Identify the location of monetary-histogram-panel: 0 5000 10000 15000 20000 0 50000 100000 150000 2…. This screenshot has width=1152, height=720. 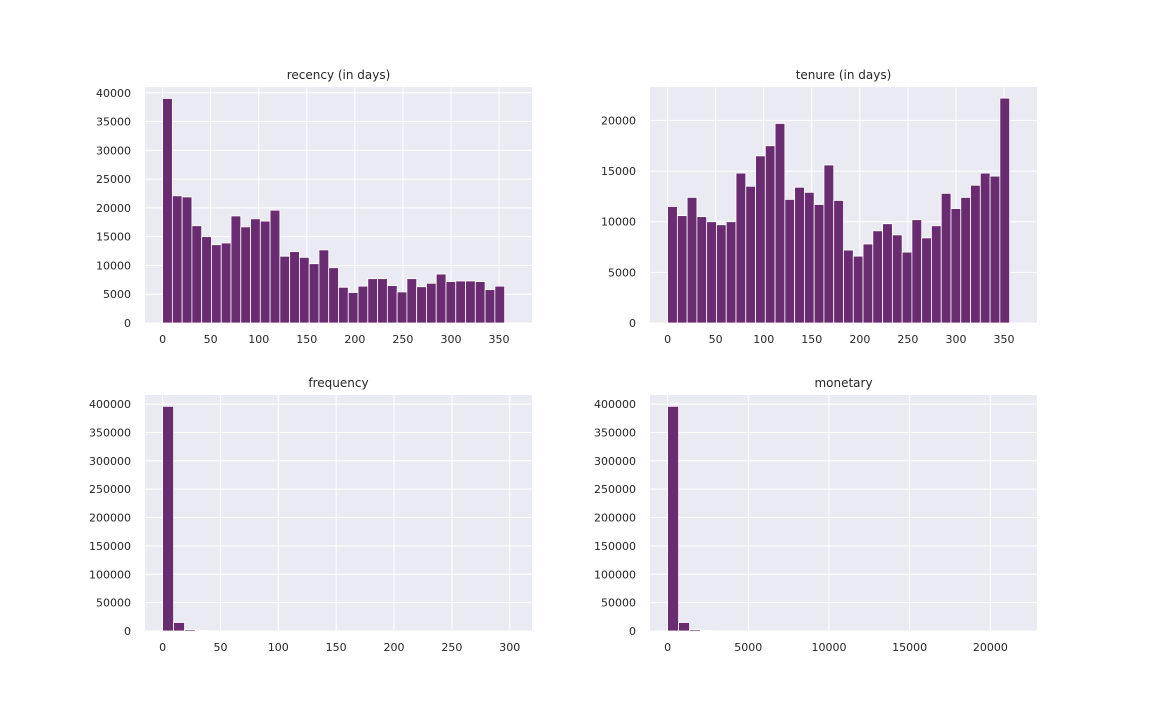
(815, 515).